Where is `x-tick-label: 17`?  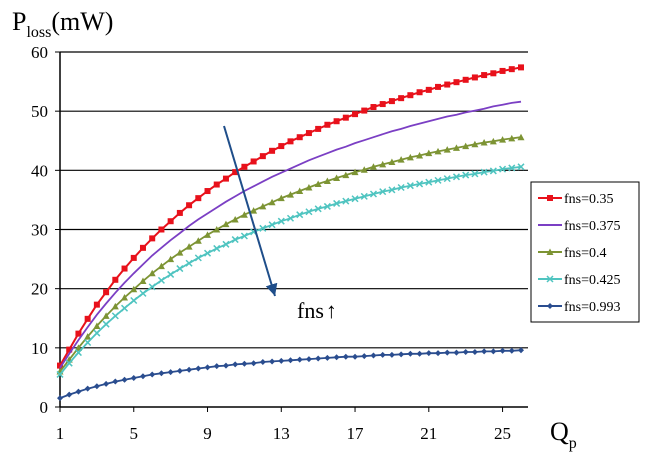
x-tick-label: 17 is located at coordinates (356, 433).